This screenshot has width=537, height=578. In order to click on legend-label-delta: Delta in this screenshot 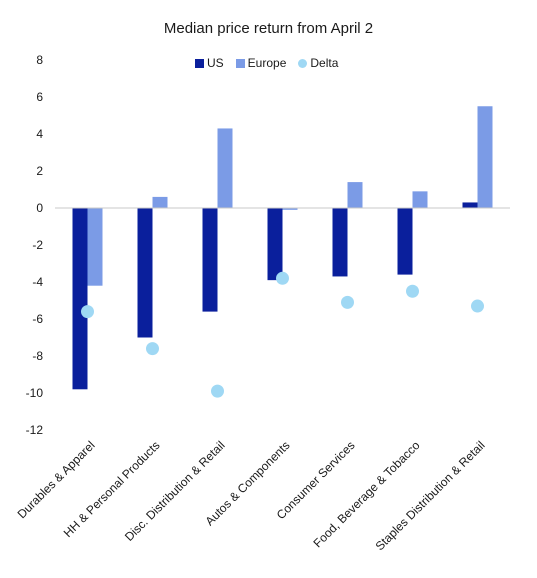, I will do `click(324, 63)`.